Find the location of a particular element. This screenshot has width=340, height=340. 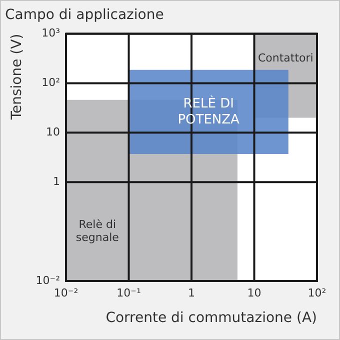

y-tick-label: 10² is located at coordinates (51, 83).